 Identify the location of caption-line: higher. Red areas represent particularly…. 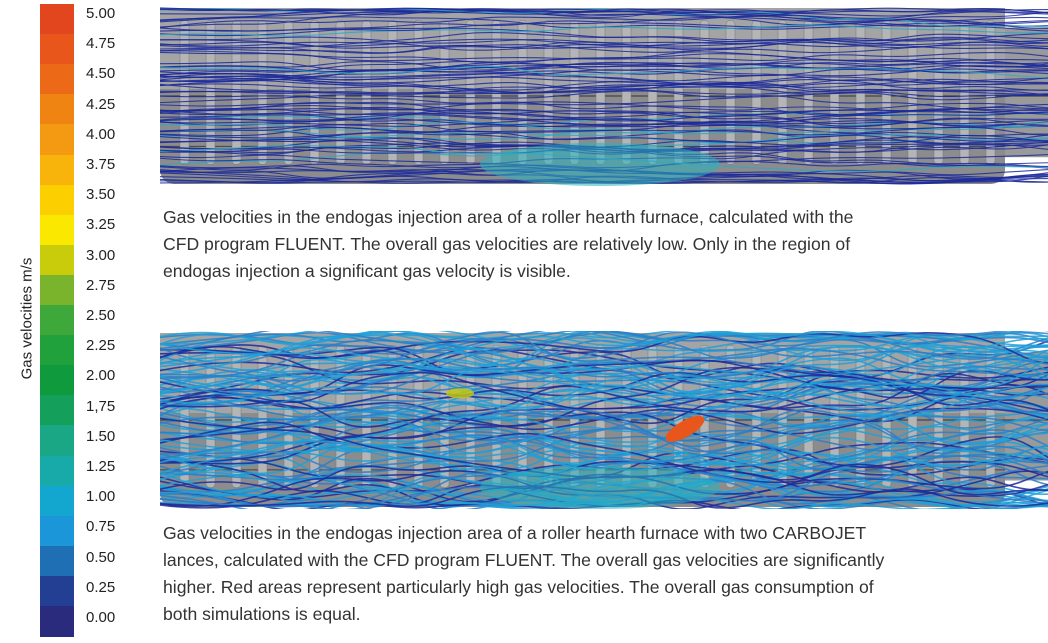
(518, 587).